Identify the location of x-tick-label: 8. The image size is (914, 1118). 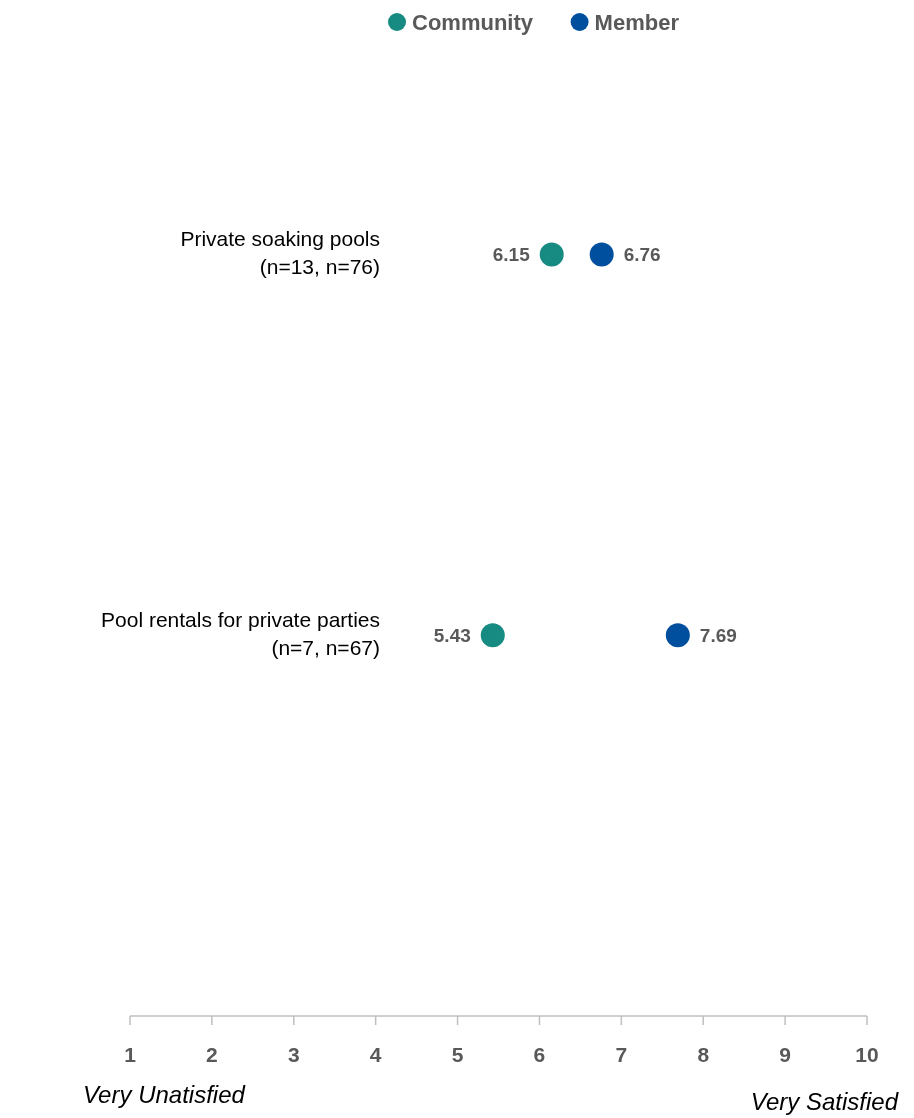
(703, 1054).